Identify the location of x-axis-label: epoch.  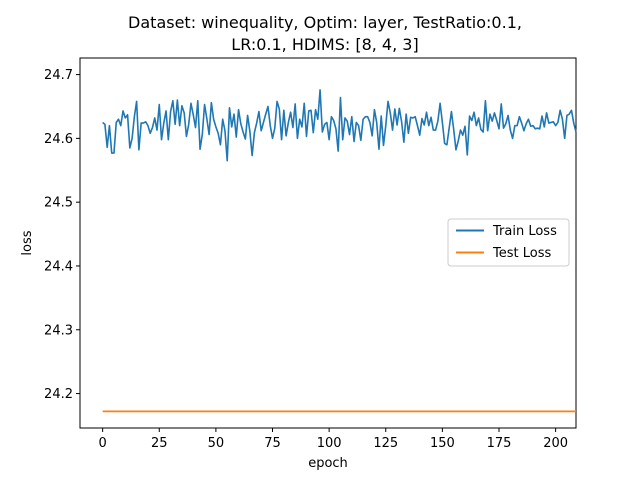
(328, 463).